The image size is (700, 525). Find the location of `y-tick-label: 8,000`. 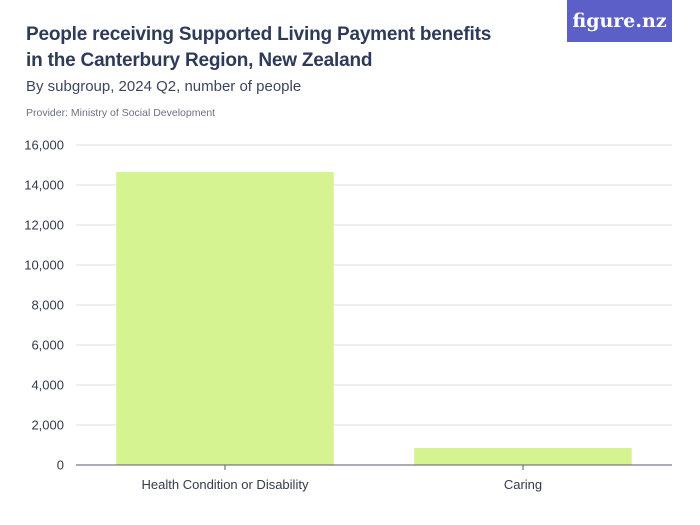

y-tick-label: 8,000 is located at coordinates (47, 305).